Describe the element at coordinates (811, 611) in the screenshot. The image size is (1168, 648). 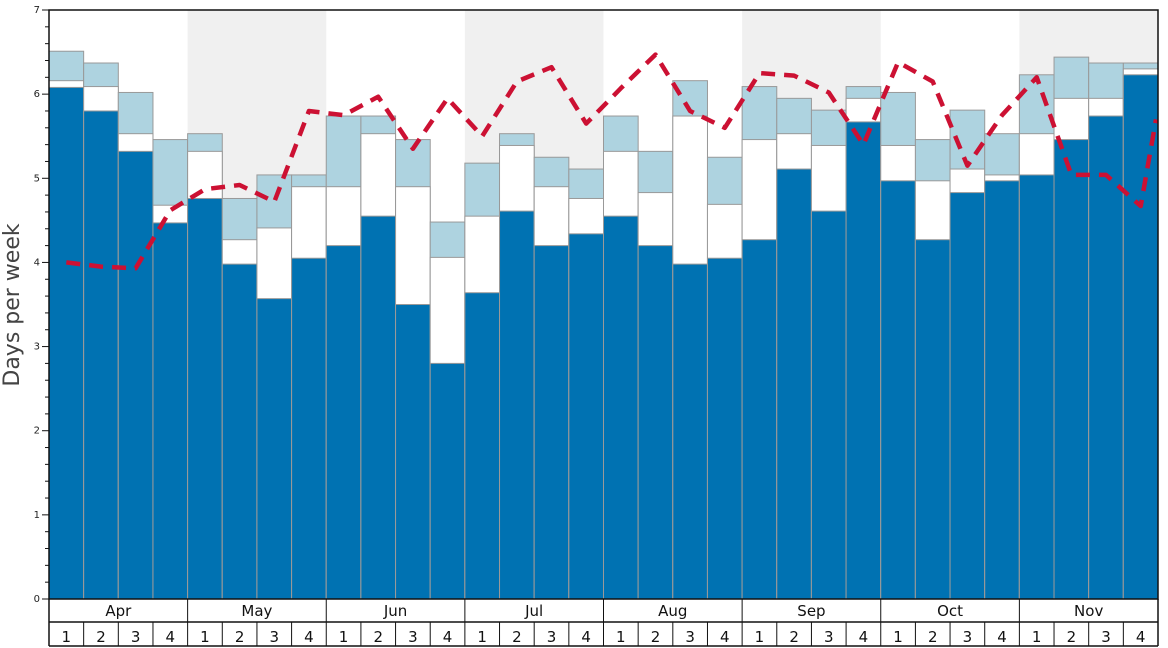
I see `month-label-sep: Sep` at that location.